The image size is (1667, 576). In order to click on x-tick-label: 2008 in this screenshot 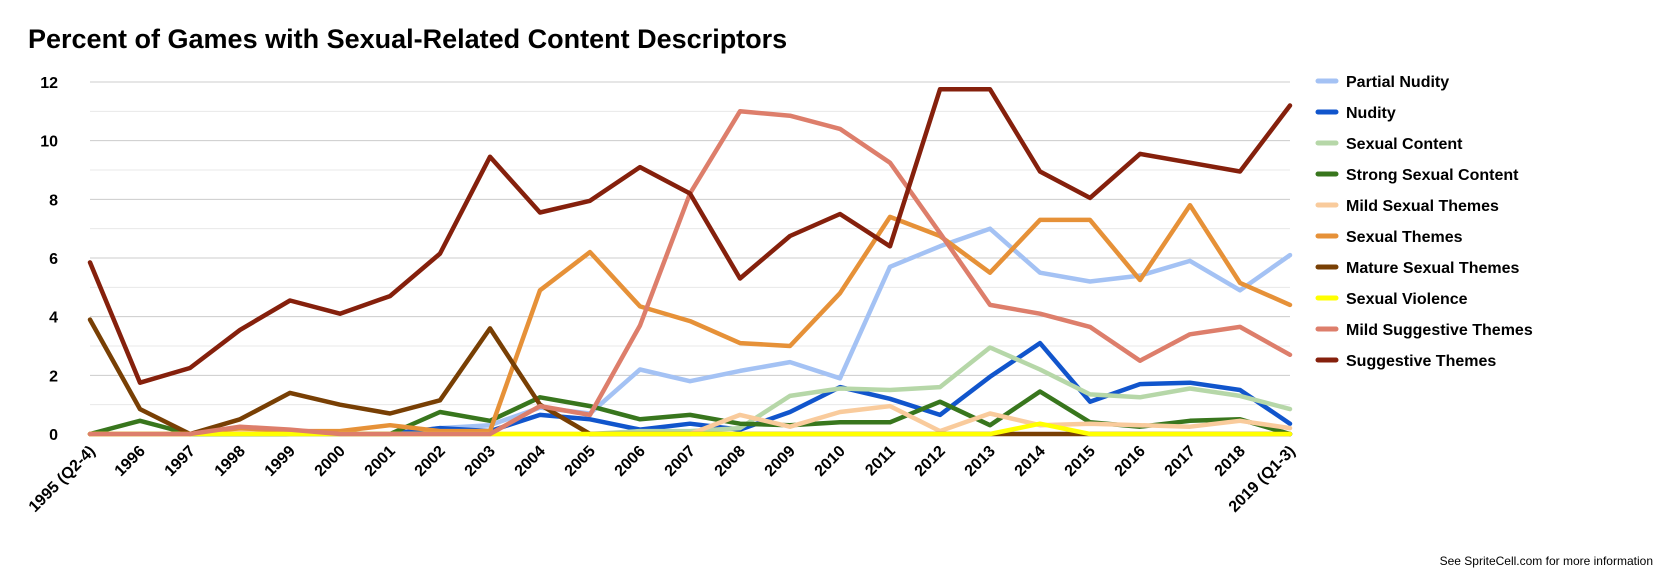, I will do `click(730, 461)`.